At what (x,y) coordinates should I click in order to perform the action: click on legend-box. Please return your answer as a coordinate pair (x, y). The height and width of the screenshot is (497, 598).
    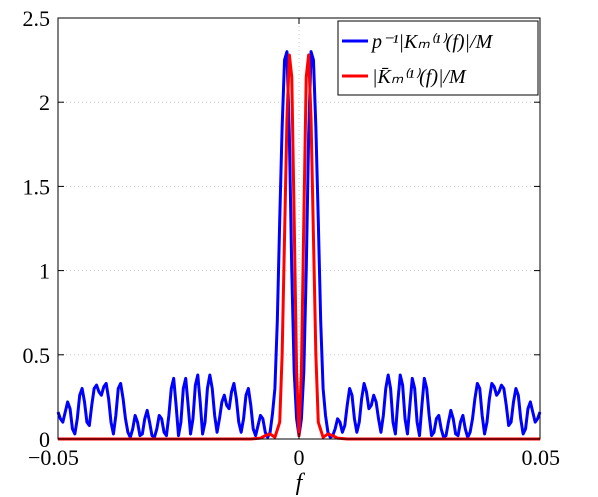
    Looking at the image, I should click on (438, 58).